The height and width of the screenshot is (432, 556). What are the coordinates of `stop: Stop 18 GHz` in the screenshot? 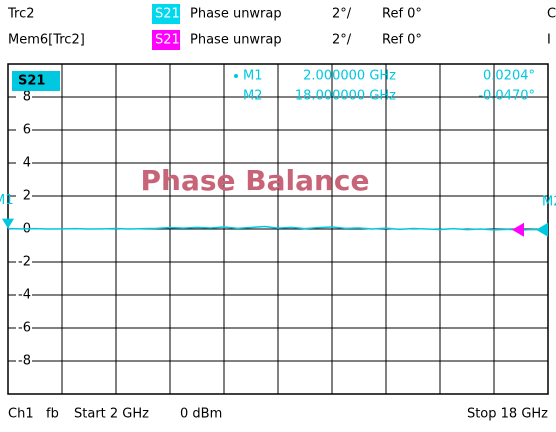 It's located at (507, 414).